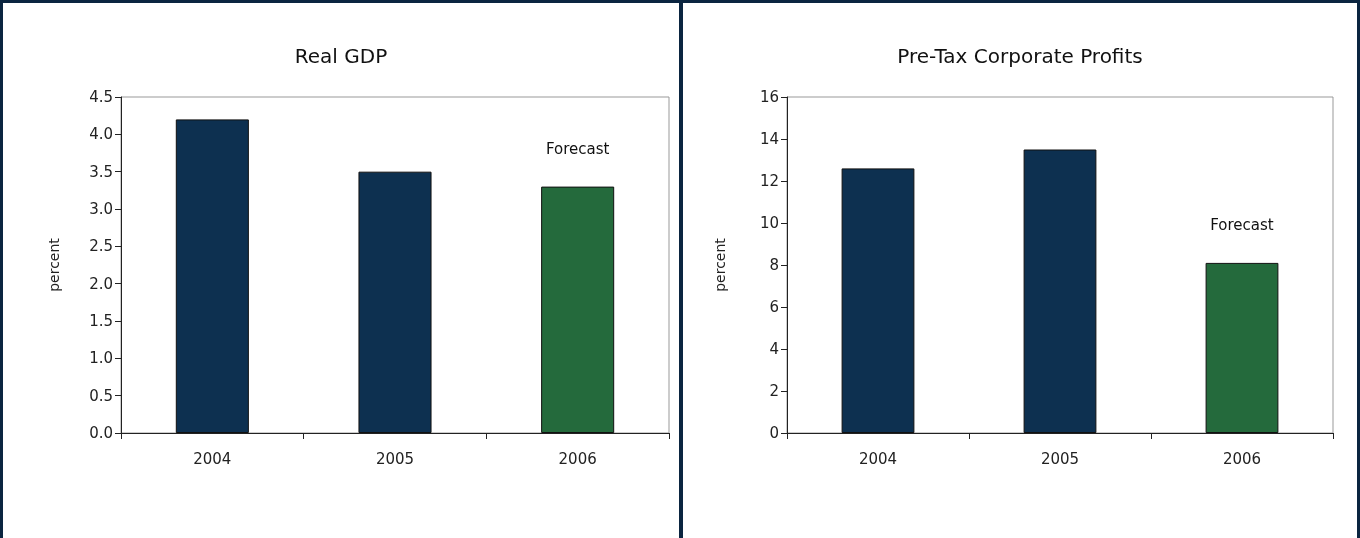 This screenshot has height=538, width=1360. Describe the element at coordinates (774, 433) in the screenshot. I see `y-tick-label: 0` at that location.